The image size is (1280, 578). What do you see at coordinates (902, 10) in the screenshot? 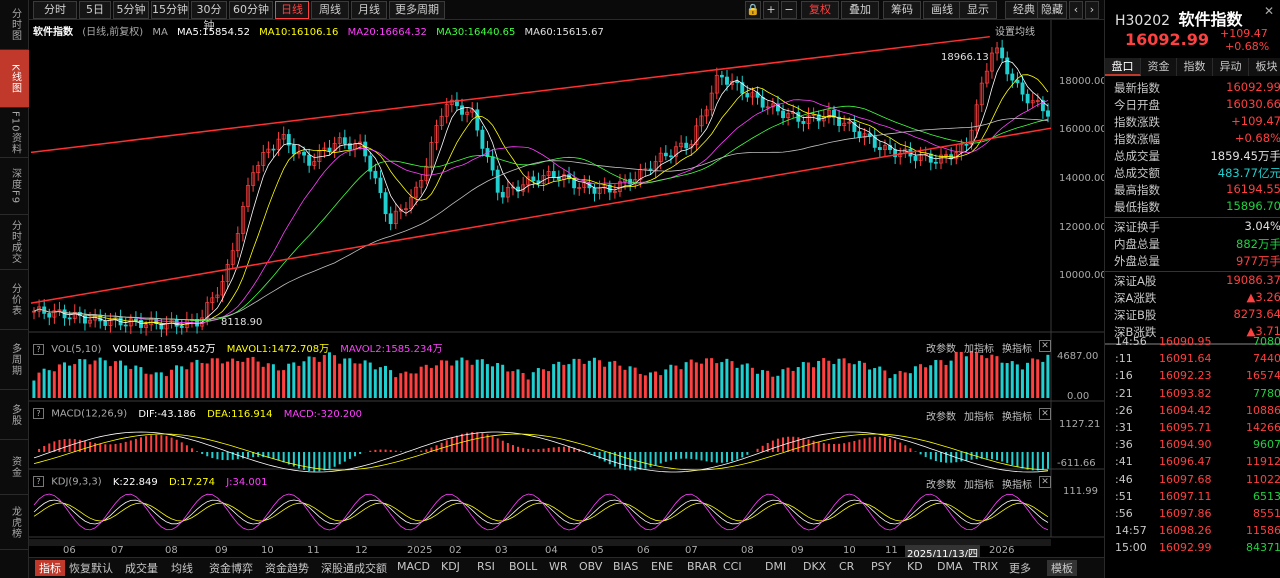
I see `toolbar-button-2: 筹码` at bounding box center [902, 10].